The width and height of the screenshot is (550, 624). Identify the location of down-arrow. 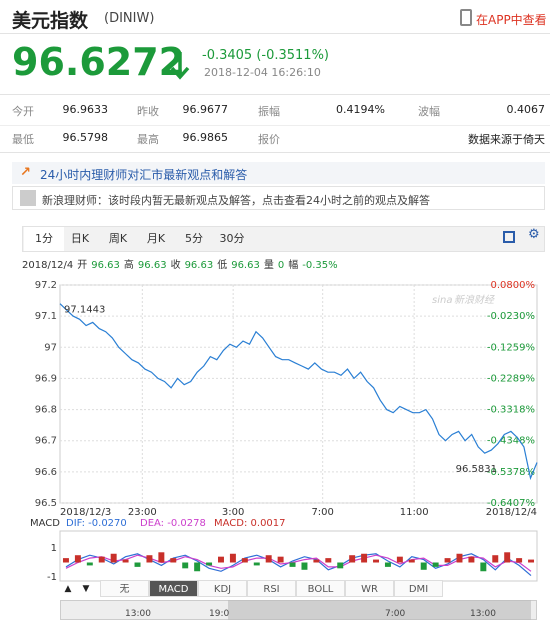
(180, 66).